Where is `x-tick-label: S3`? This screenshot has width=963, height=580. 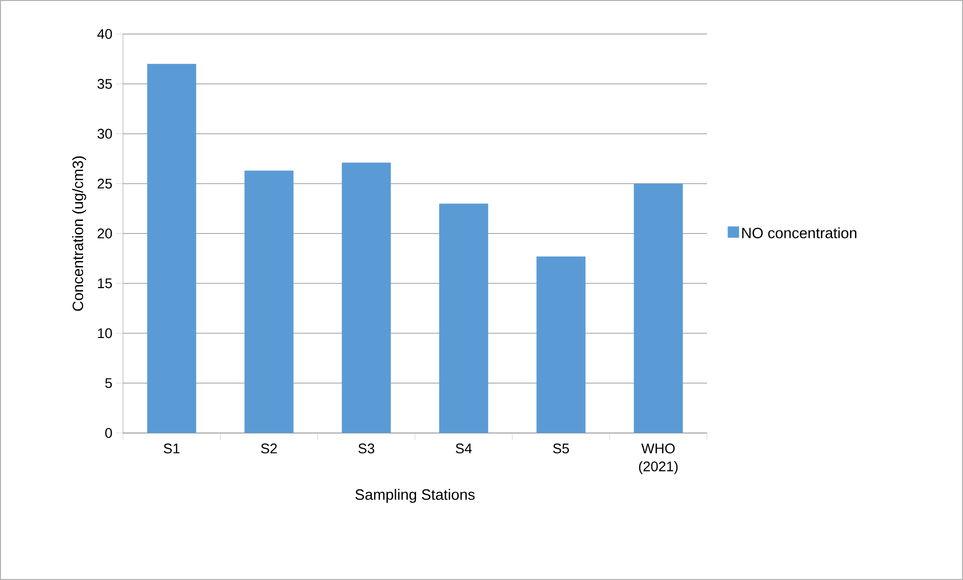 x-tick-label: S3 is located at coordinates (366, 449).